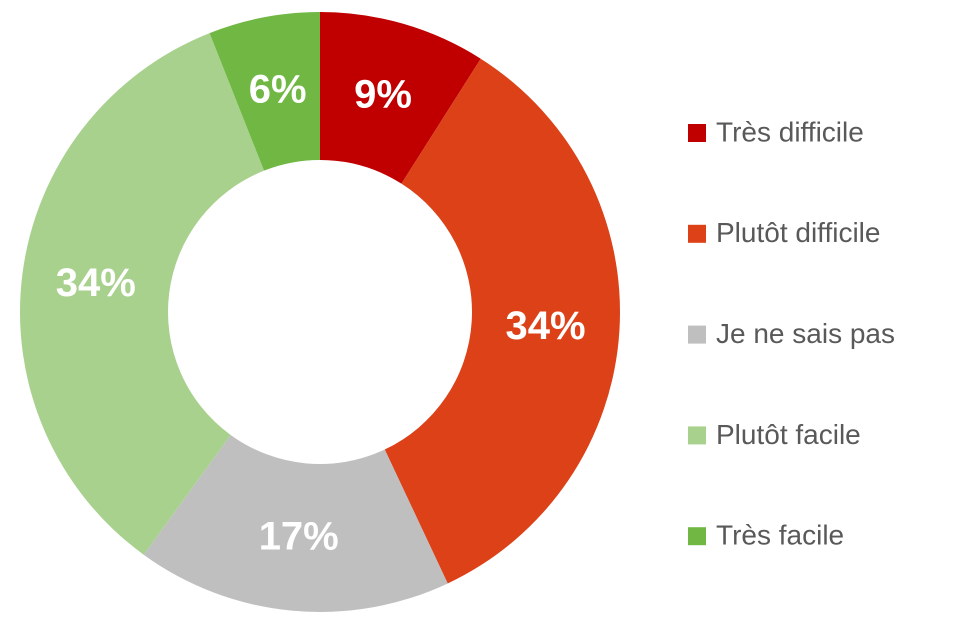 The image size is (956, 617). I want to click on legend-label: Plutôt facile, so click(788, 434).